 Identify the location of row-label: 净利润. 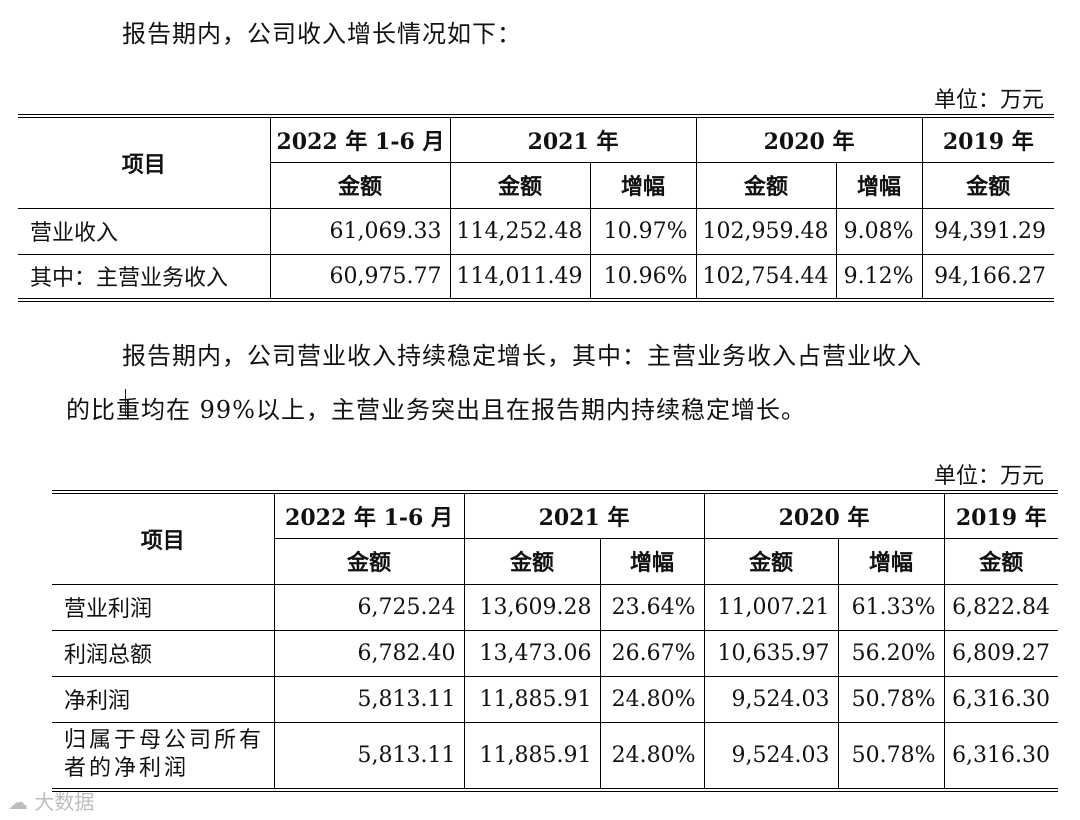
(163, 699).